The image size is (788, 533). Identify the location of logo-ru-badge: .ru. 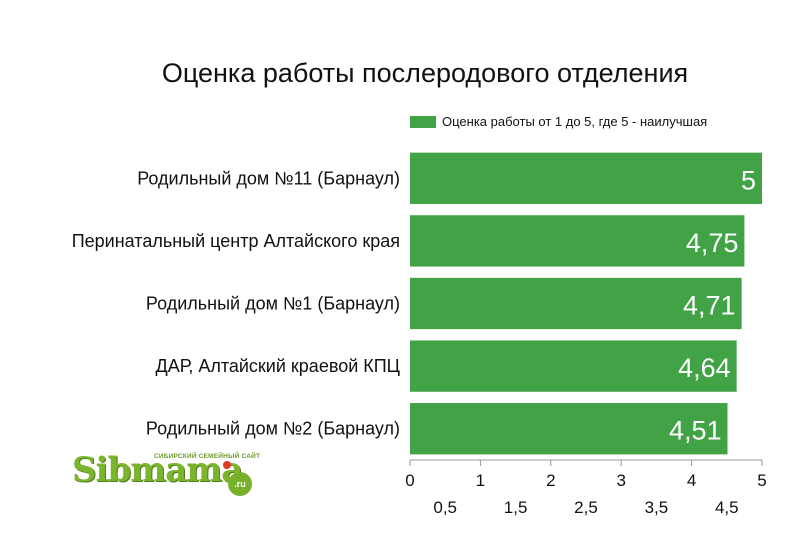
(240, 484).